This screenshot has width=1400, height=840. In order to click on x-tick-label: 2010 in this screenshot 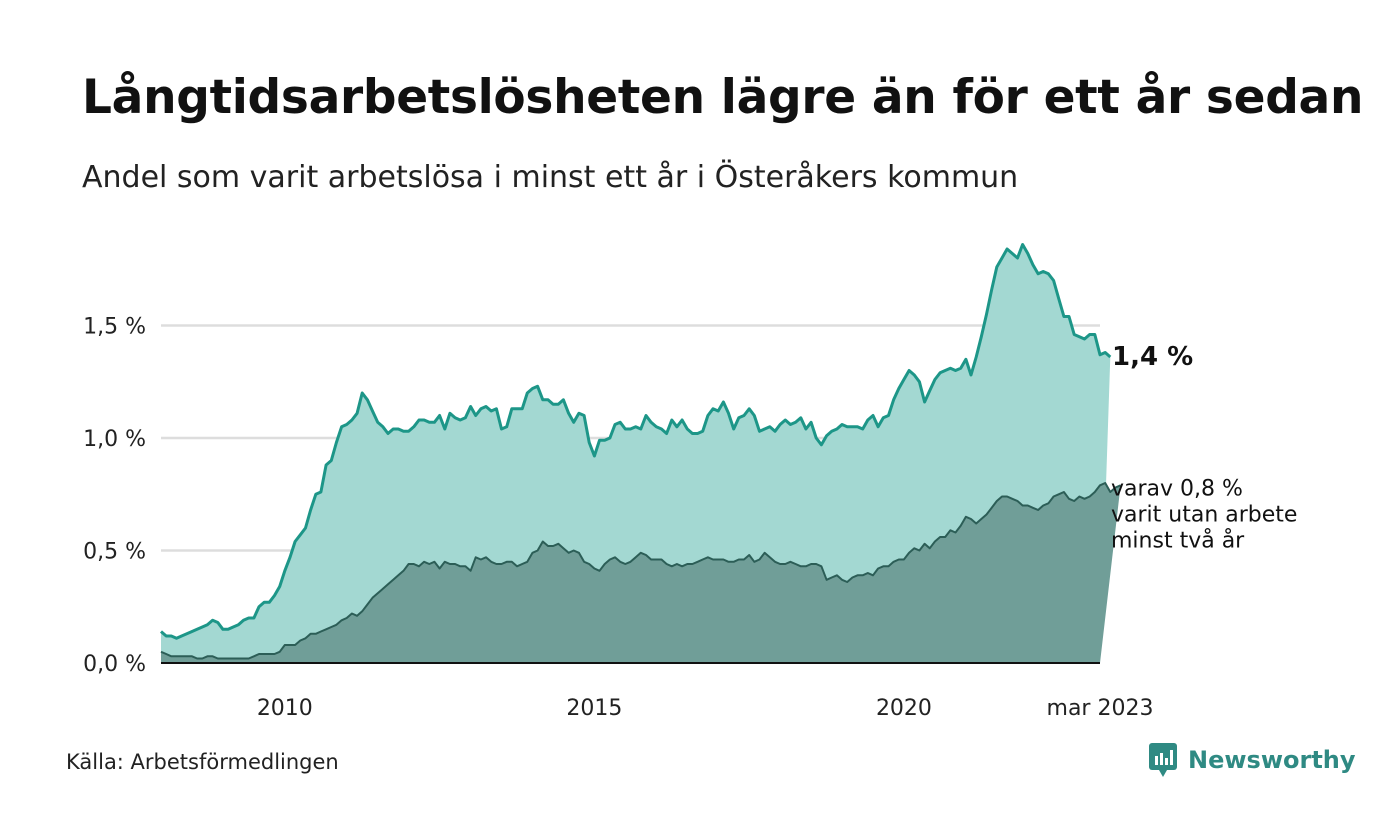, I will do `click(285, 708)`.